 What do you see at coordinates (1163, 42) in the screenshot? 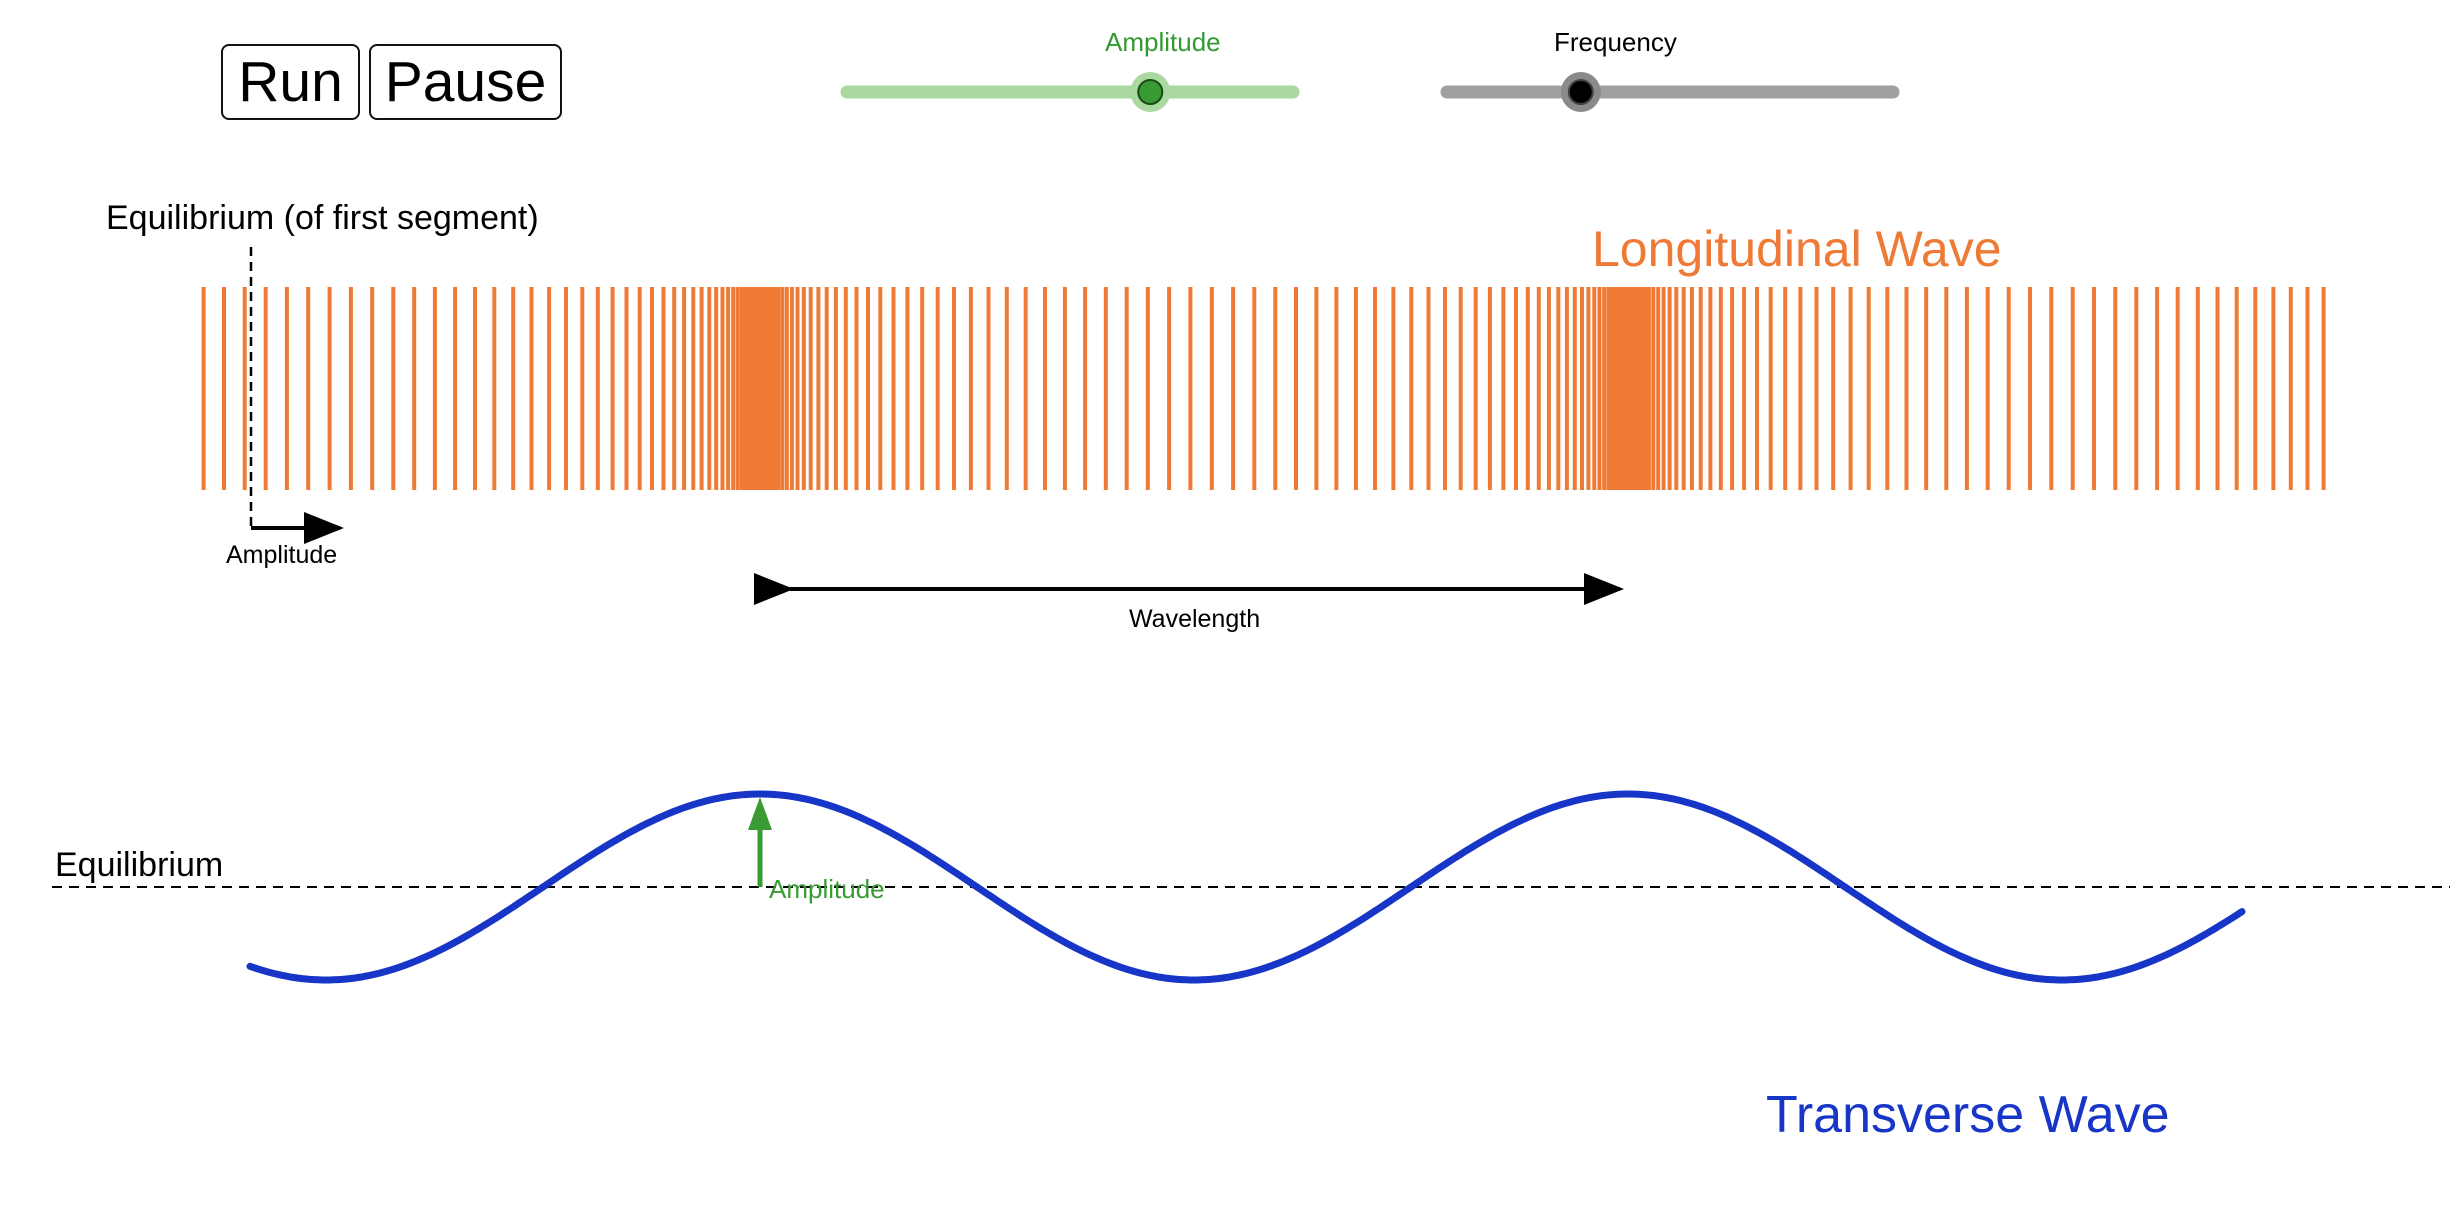
I see `amplitude-slider-label: Amplitude` at bounding box center [1163, 42].